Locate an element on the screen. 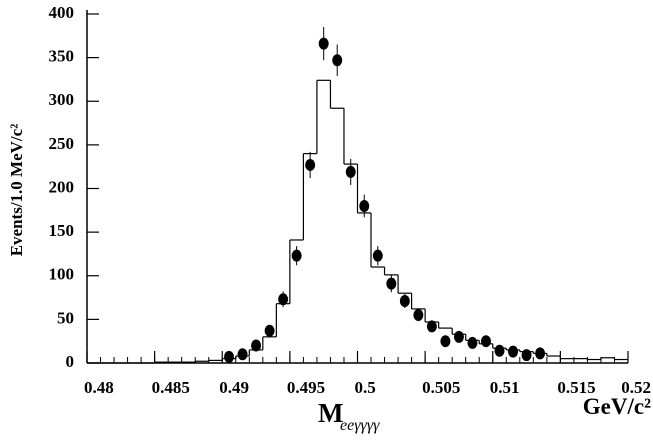  y-tick-label: 100 is located at coordinates (62, 274).